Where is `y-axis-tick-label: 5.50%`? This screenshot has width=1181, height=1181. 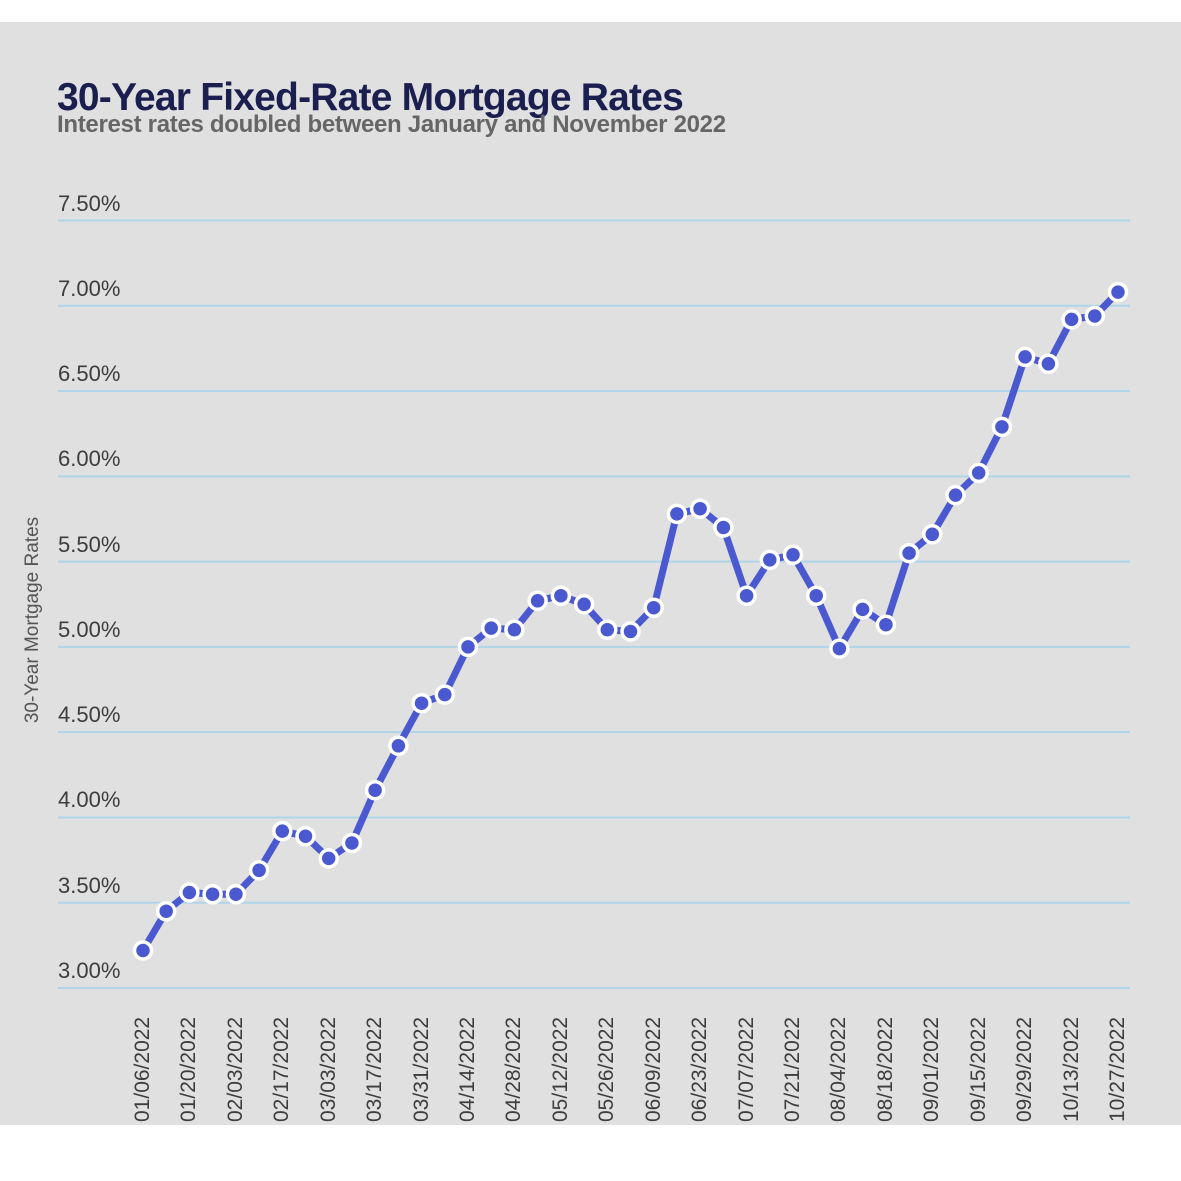 y-axis-tick-label: 5.50% is located at coordinates (89, 544).